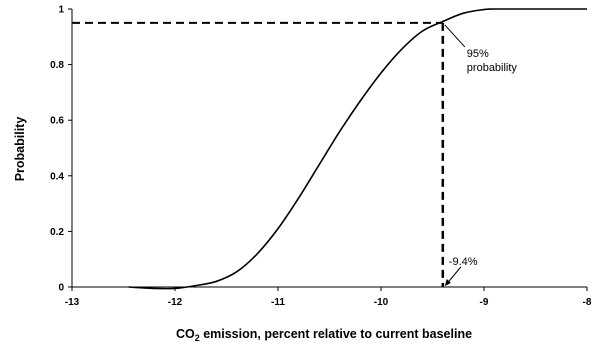 The width and height of the screenshot is (593, 347). What do you see at coordinates (455, 36) in the screenshot?
I see `probability-leader-line` at bounding box center [455, 36].